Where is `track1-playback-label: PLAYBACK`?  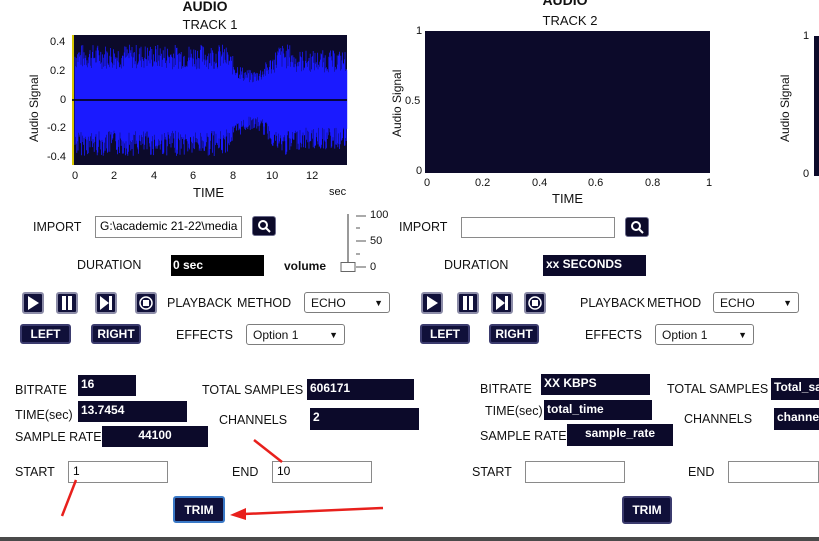
track1-playback-label: PLAYBACK is located at coordinates (200, 303).